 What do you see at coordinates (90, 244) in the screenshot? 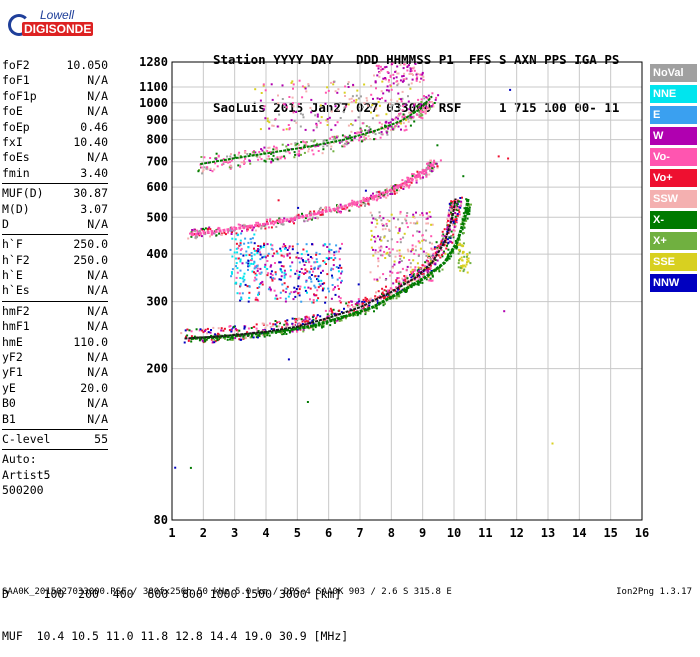
I see `param-value: 250.0` at bounding box center [90, 244].